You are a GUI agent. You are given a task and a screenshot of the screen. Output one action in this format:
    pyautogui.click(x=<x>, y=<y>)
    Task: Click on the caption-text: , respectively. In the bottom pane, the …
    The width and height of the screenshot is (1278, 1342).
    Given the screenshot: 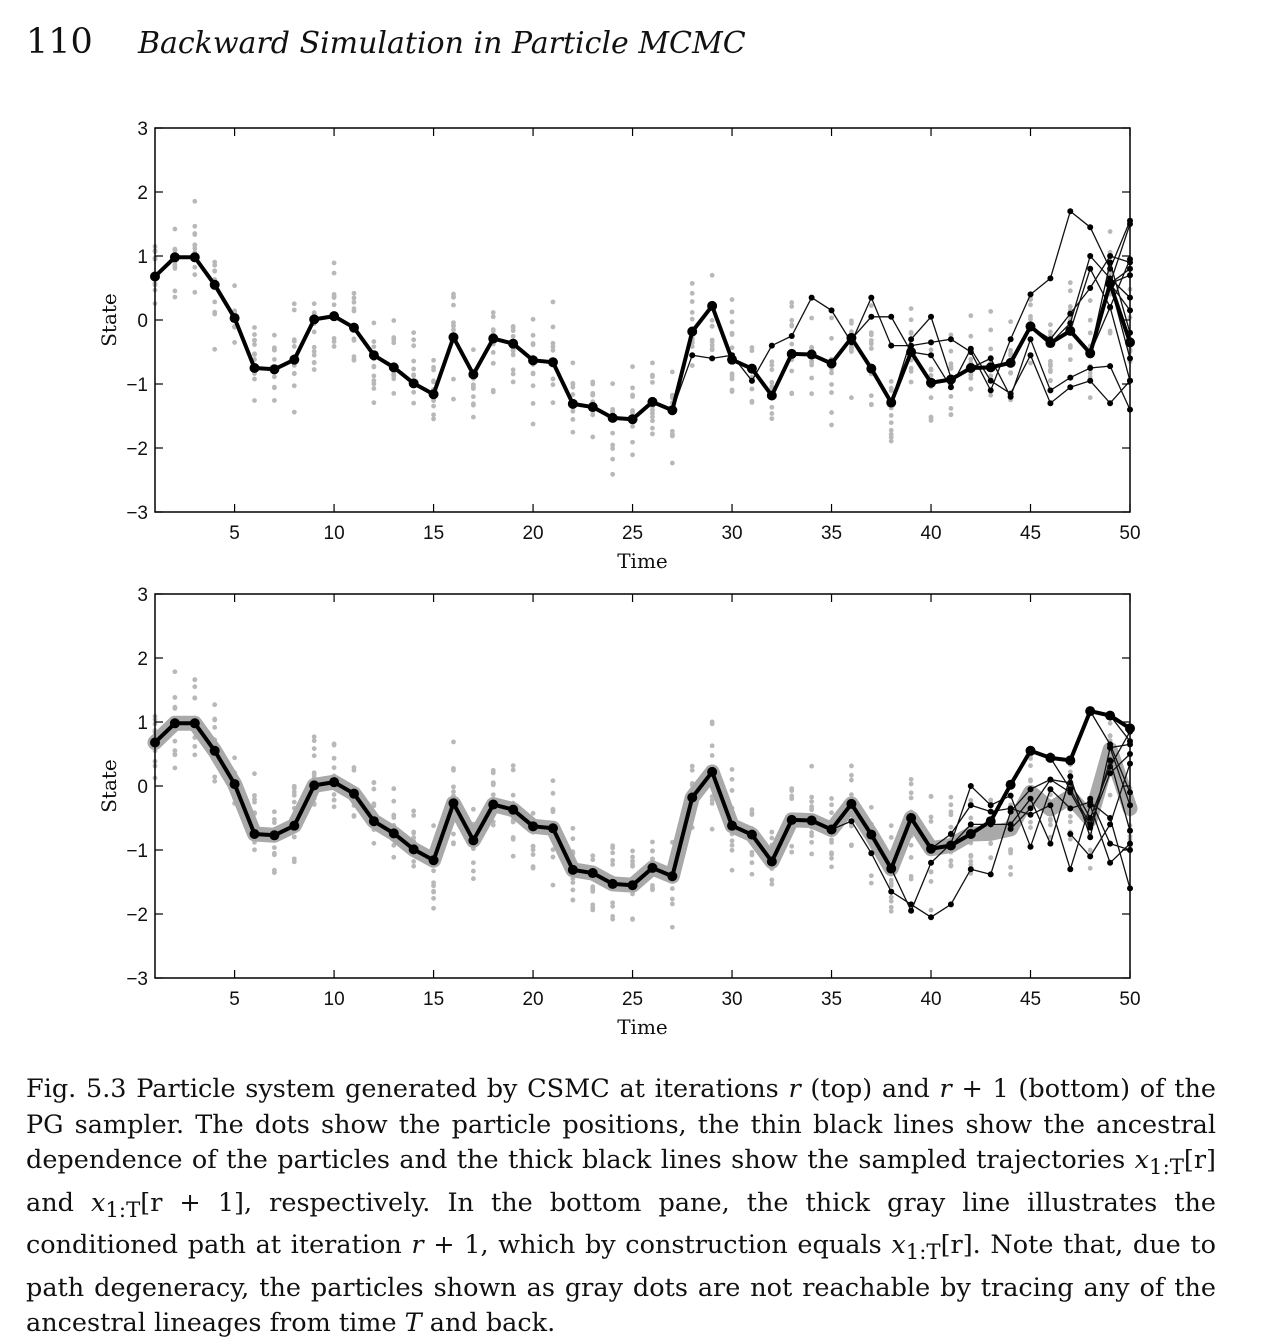 What is the action you would take?
    pyautogui.click(x=621, y=1224)
    